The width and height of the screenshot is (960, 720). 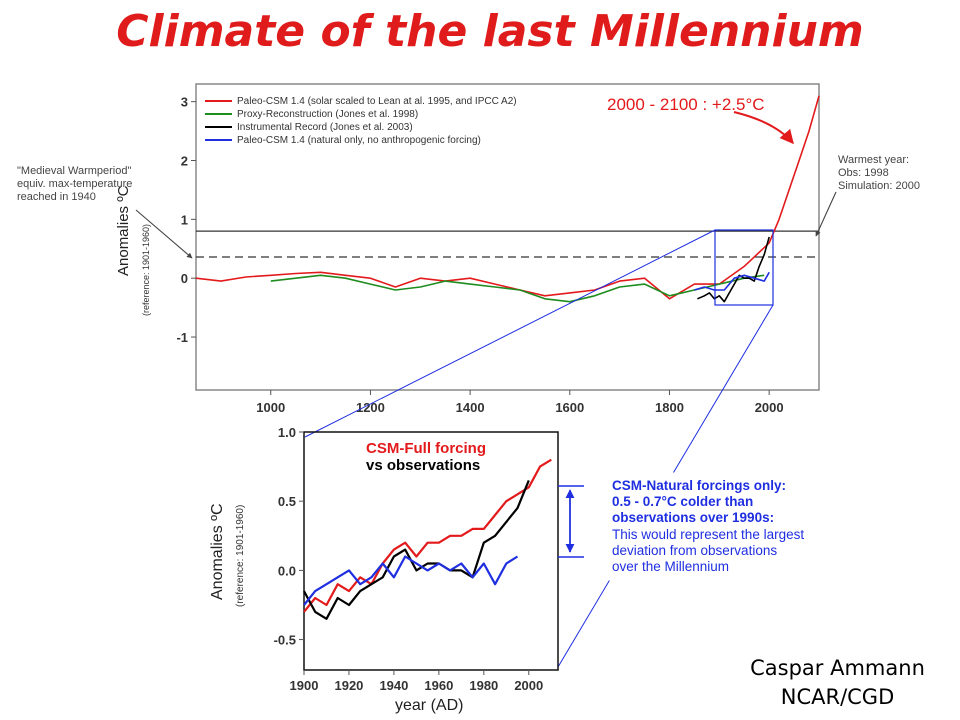 I want to click on zoom-connector-top, so click(x=510, y=333).